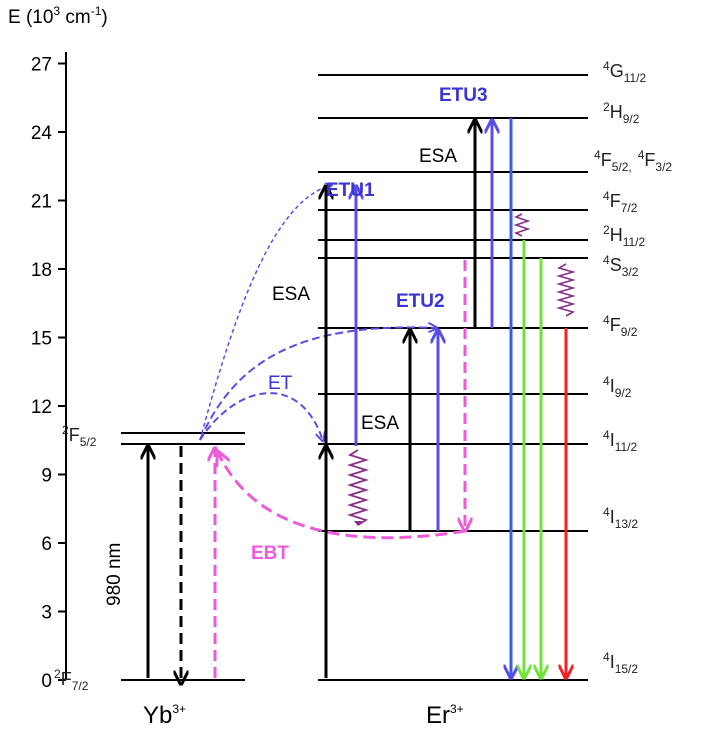  Describe the element at coordinates (624, 236) in the screenshot. I see `er-label-2H11-2: 2H11/2` at that location.